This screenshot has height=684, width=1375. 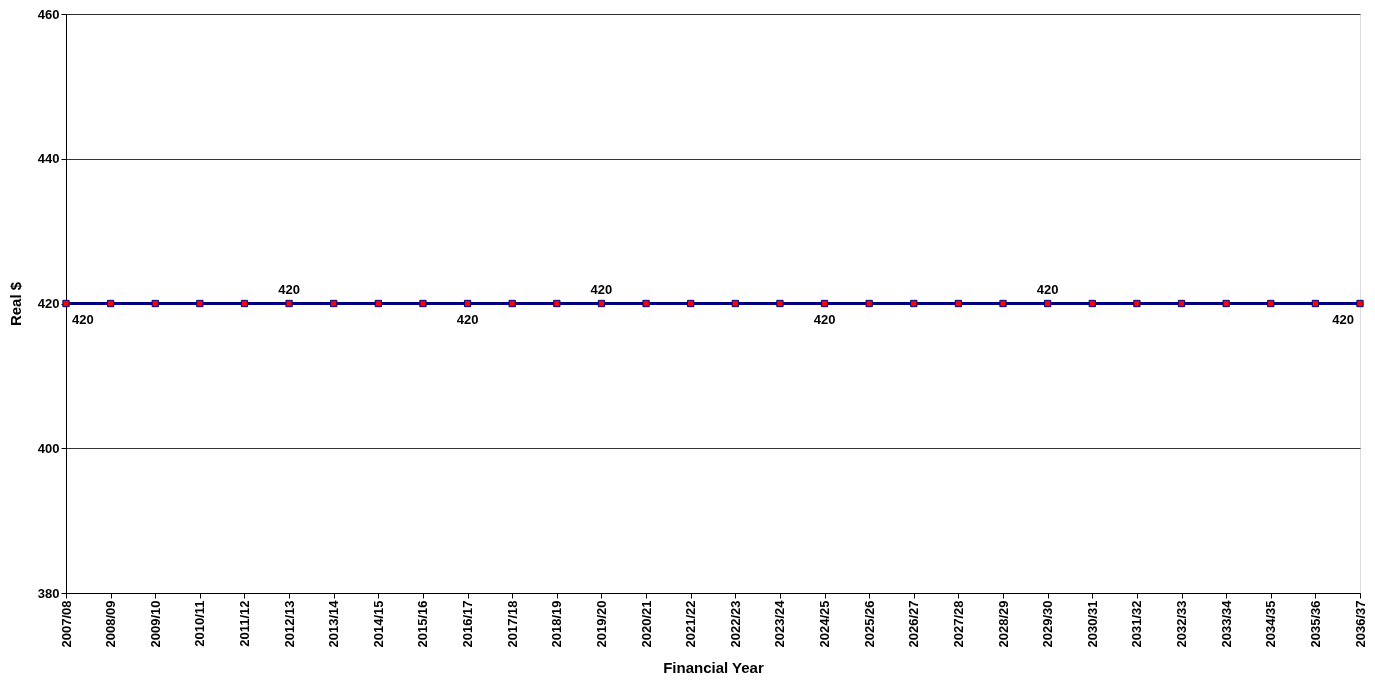 What do you see at coordinates (111, 624) in the screenshot?
I see `x-tick-label: 2008/09` at bounding box center [111, 624].